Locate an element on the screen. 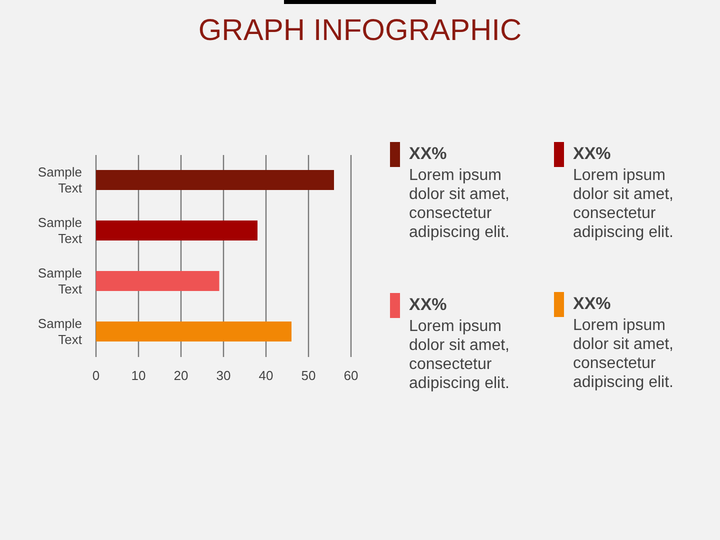 The image size is (720, 540). x-tick-label: 40 is located at coordinates (266, 376).